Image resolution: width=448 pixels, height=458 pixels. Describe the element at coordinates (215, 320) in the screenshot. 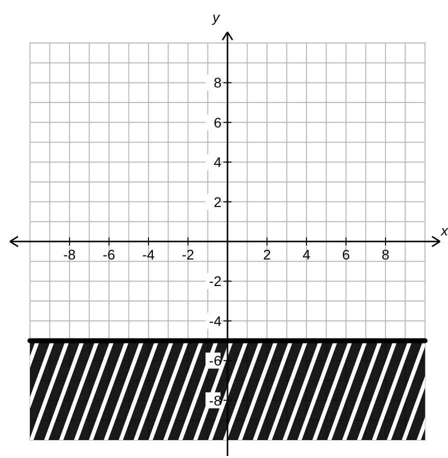

I see `y-tick-label: -4` at that location.